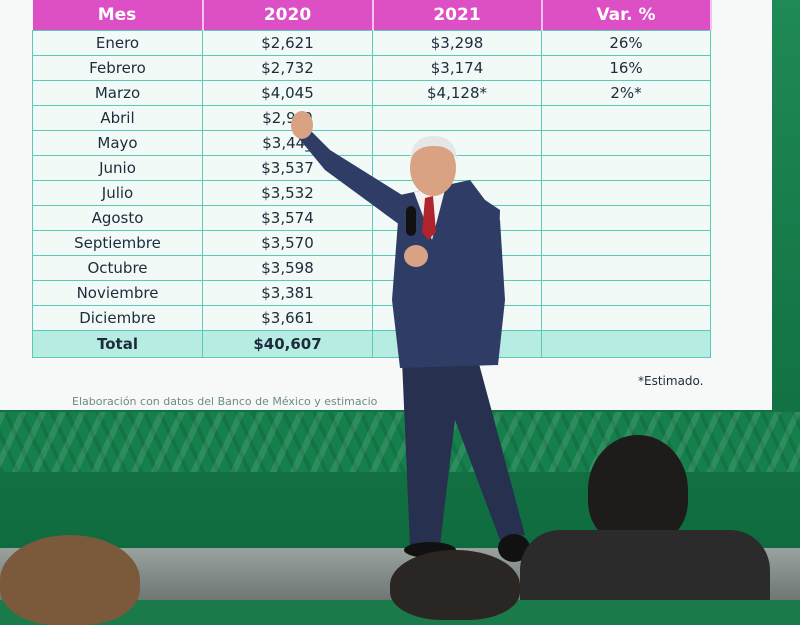 This screenshot has width=800, height=625. Describe the element at coordinates (117, 93) in the screenshot. I see `month-cell: Marzo` at that location.